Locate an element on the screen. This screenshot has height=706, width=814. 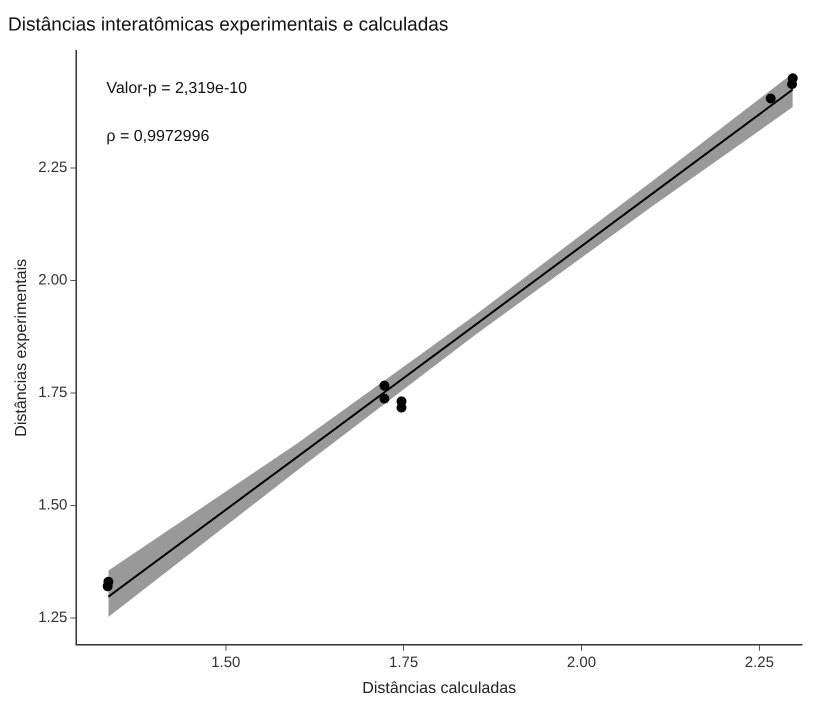
annotation: Valor-p = 2,319e-10 is located at coordinates (177, 89).